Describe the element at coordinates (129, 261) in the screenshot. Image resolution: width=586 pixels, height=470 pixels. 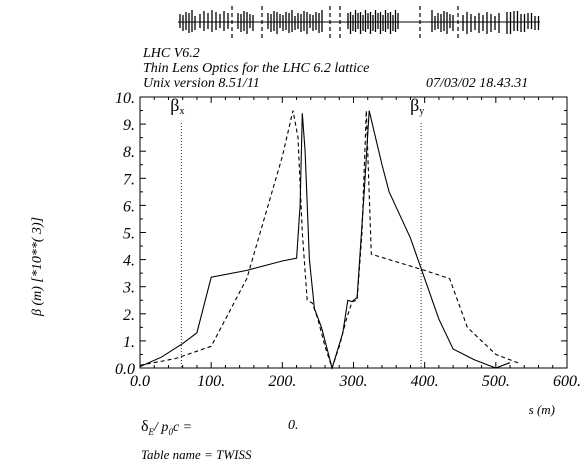
I see `y-tick-label: 4.` at that location.